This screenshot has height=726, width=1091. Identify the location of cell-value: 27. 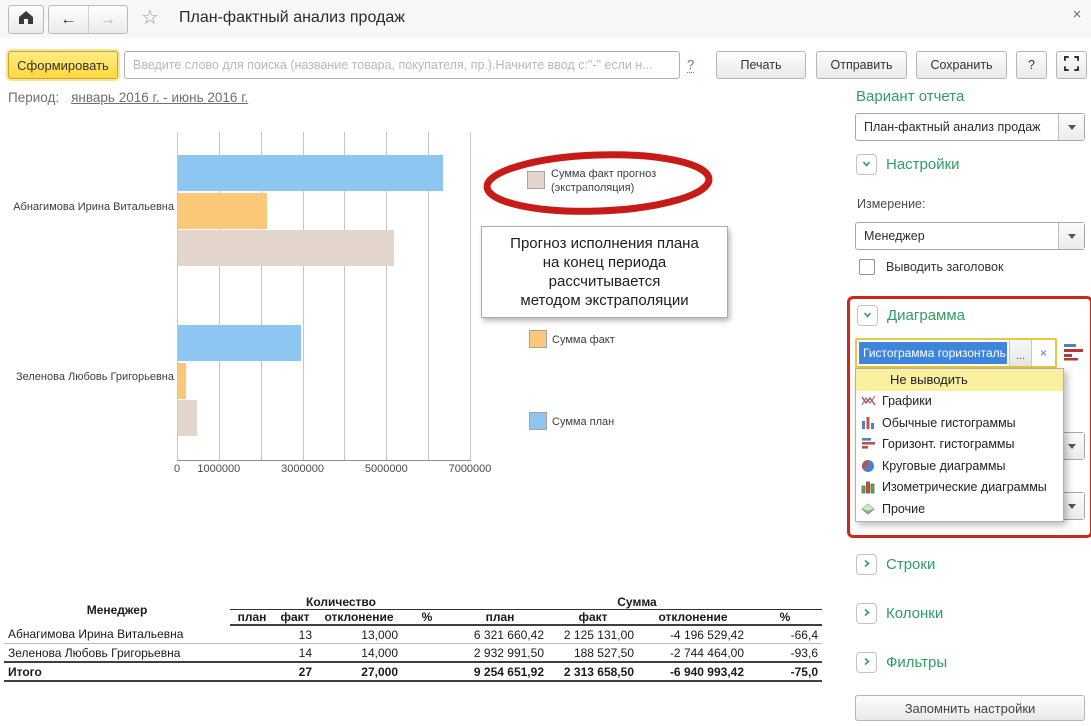
(295, 671).